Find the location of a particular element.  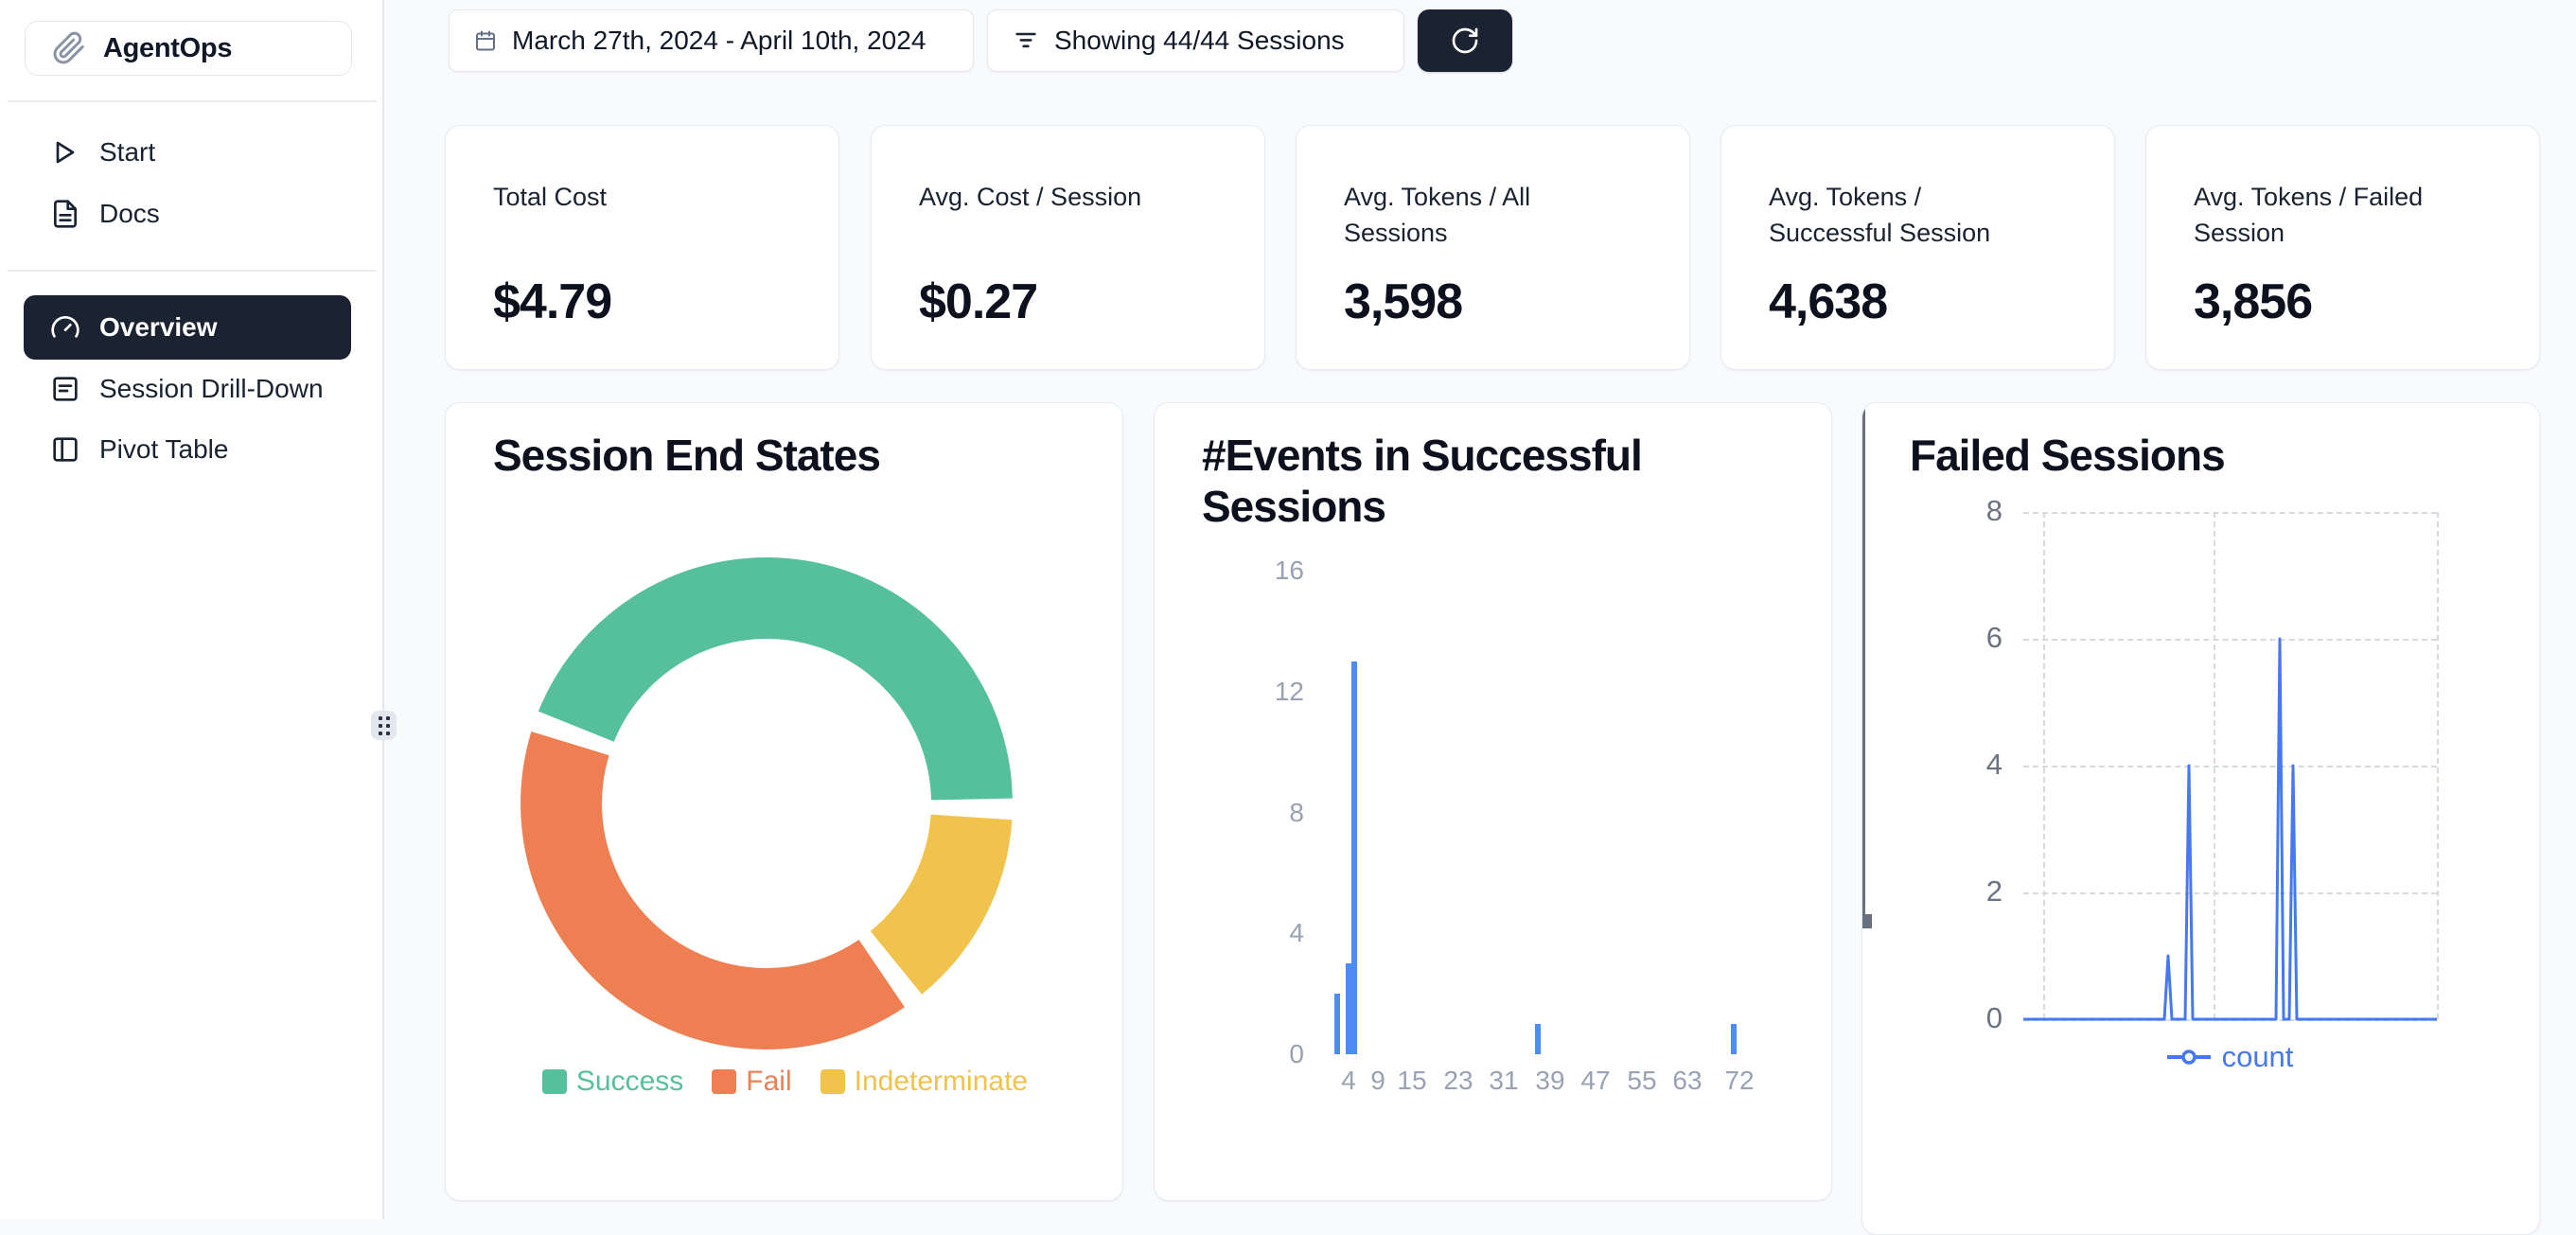

donut-slice-success is located at coordinates (775, 679).